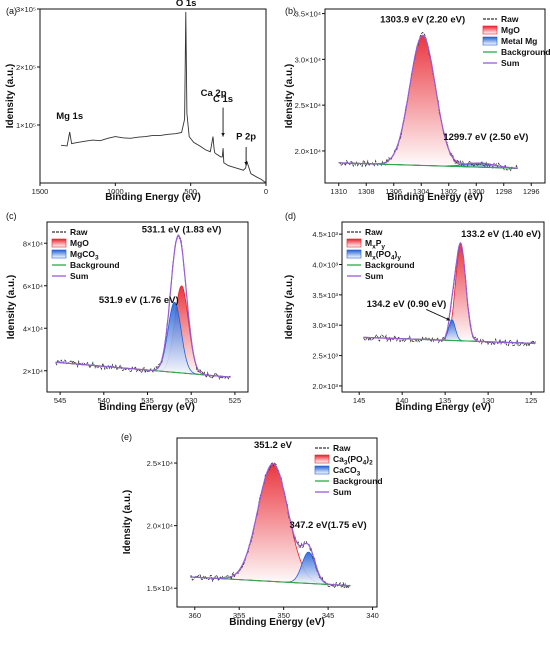 This screenshot has width=550, height=646. I want to click on annotation-label: 134.2 eV (0.90 eV), so click(407, 304).